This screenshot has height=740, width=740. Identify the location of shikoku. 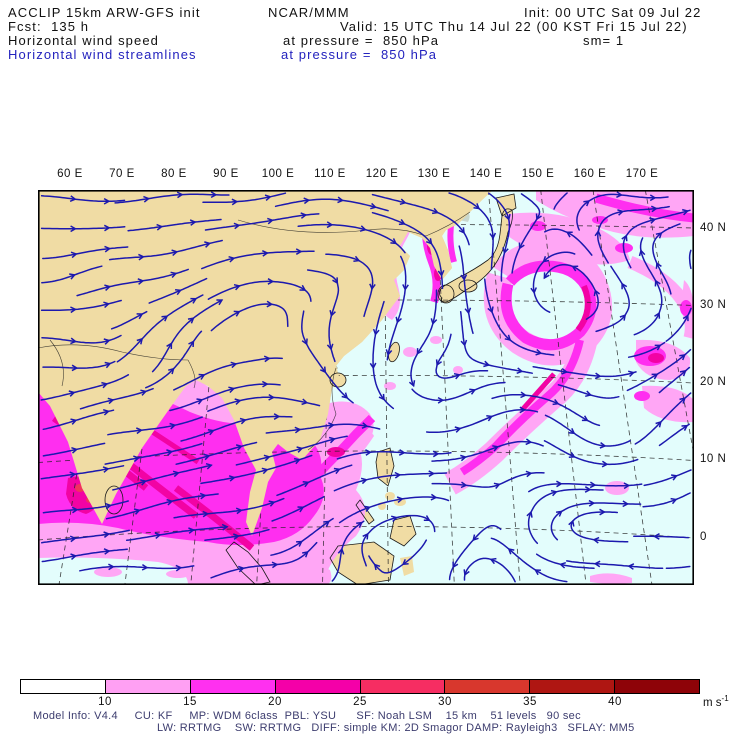
(468, 286).